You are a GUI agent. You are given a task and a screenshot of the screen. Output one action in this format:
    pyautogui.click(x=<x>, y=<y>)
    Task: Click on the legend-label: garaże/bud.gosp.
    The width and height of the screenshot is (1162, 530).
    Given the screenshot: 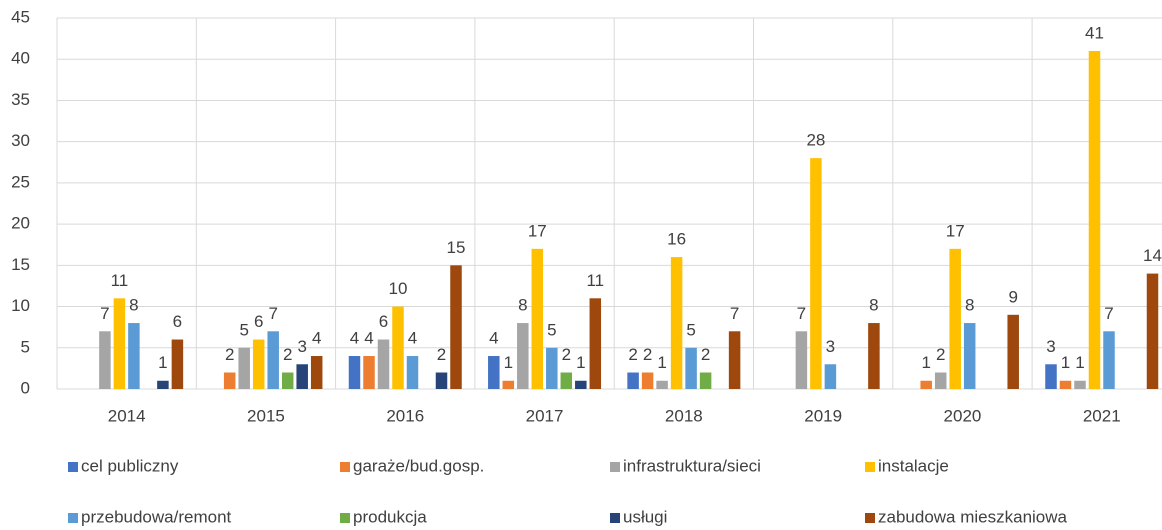 What is the action you would take?
    pyautogui.click(x=418, y=465)
    